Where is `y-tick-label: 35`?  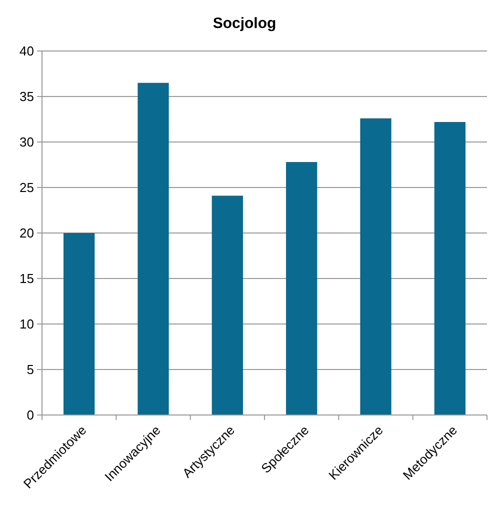
y-tick-label: 35 is located at coordinates (27, 96).